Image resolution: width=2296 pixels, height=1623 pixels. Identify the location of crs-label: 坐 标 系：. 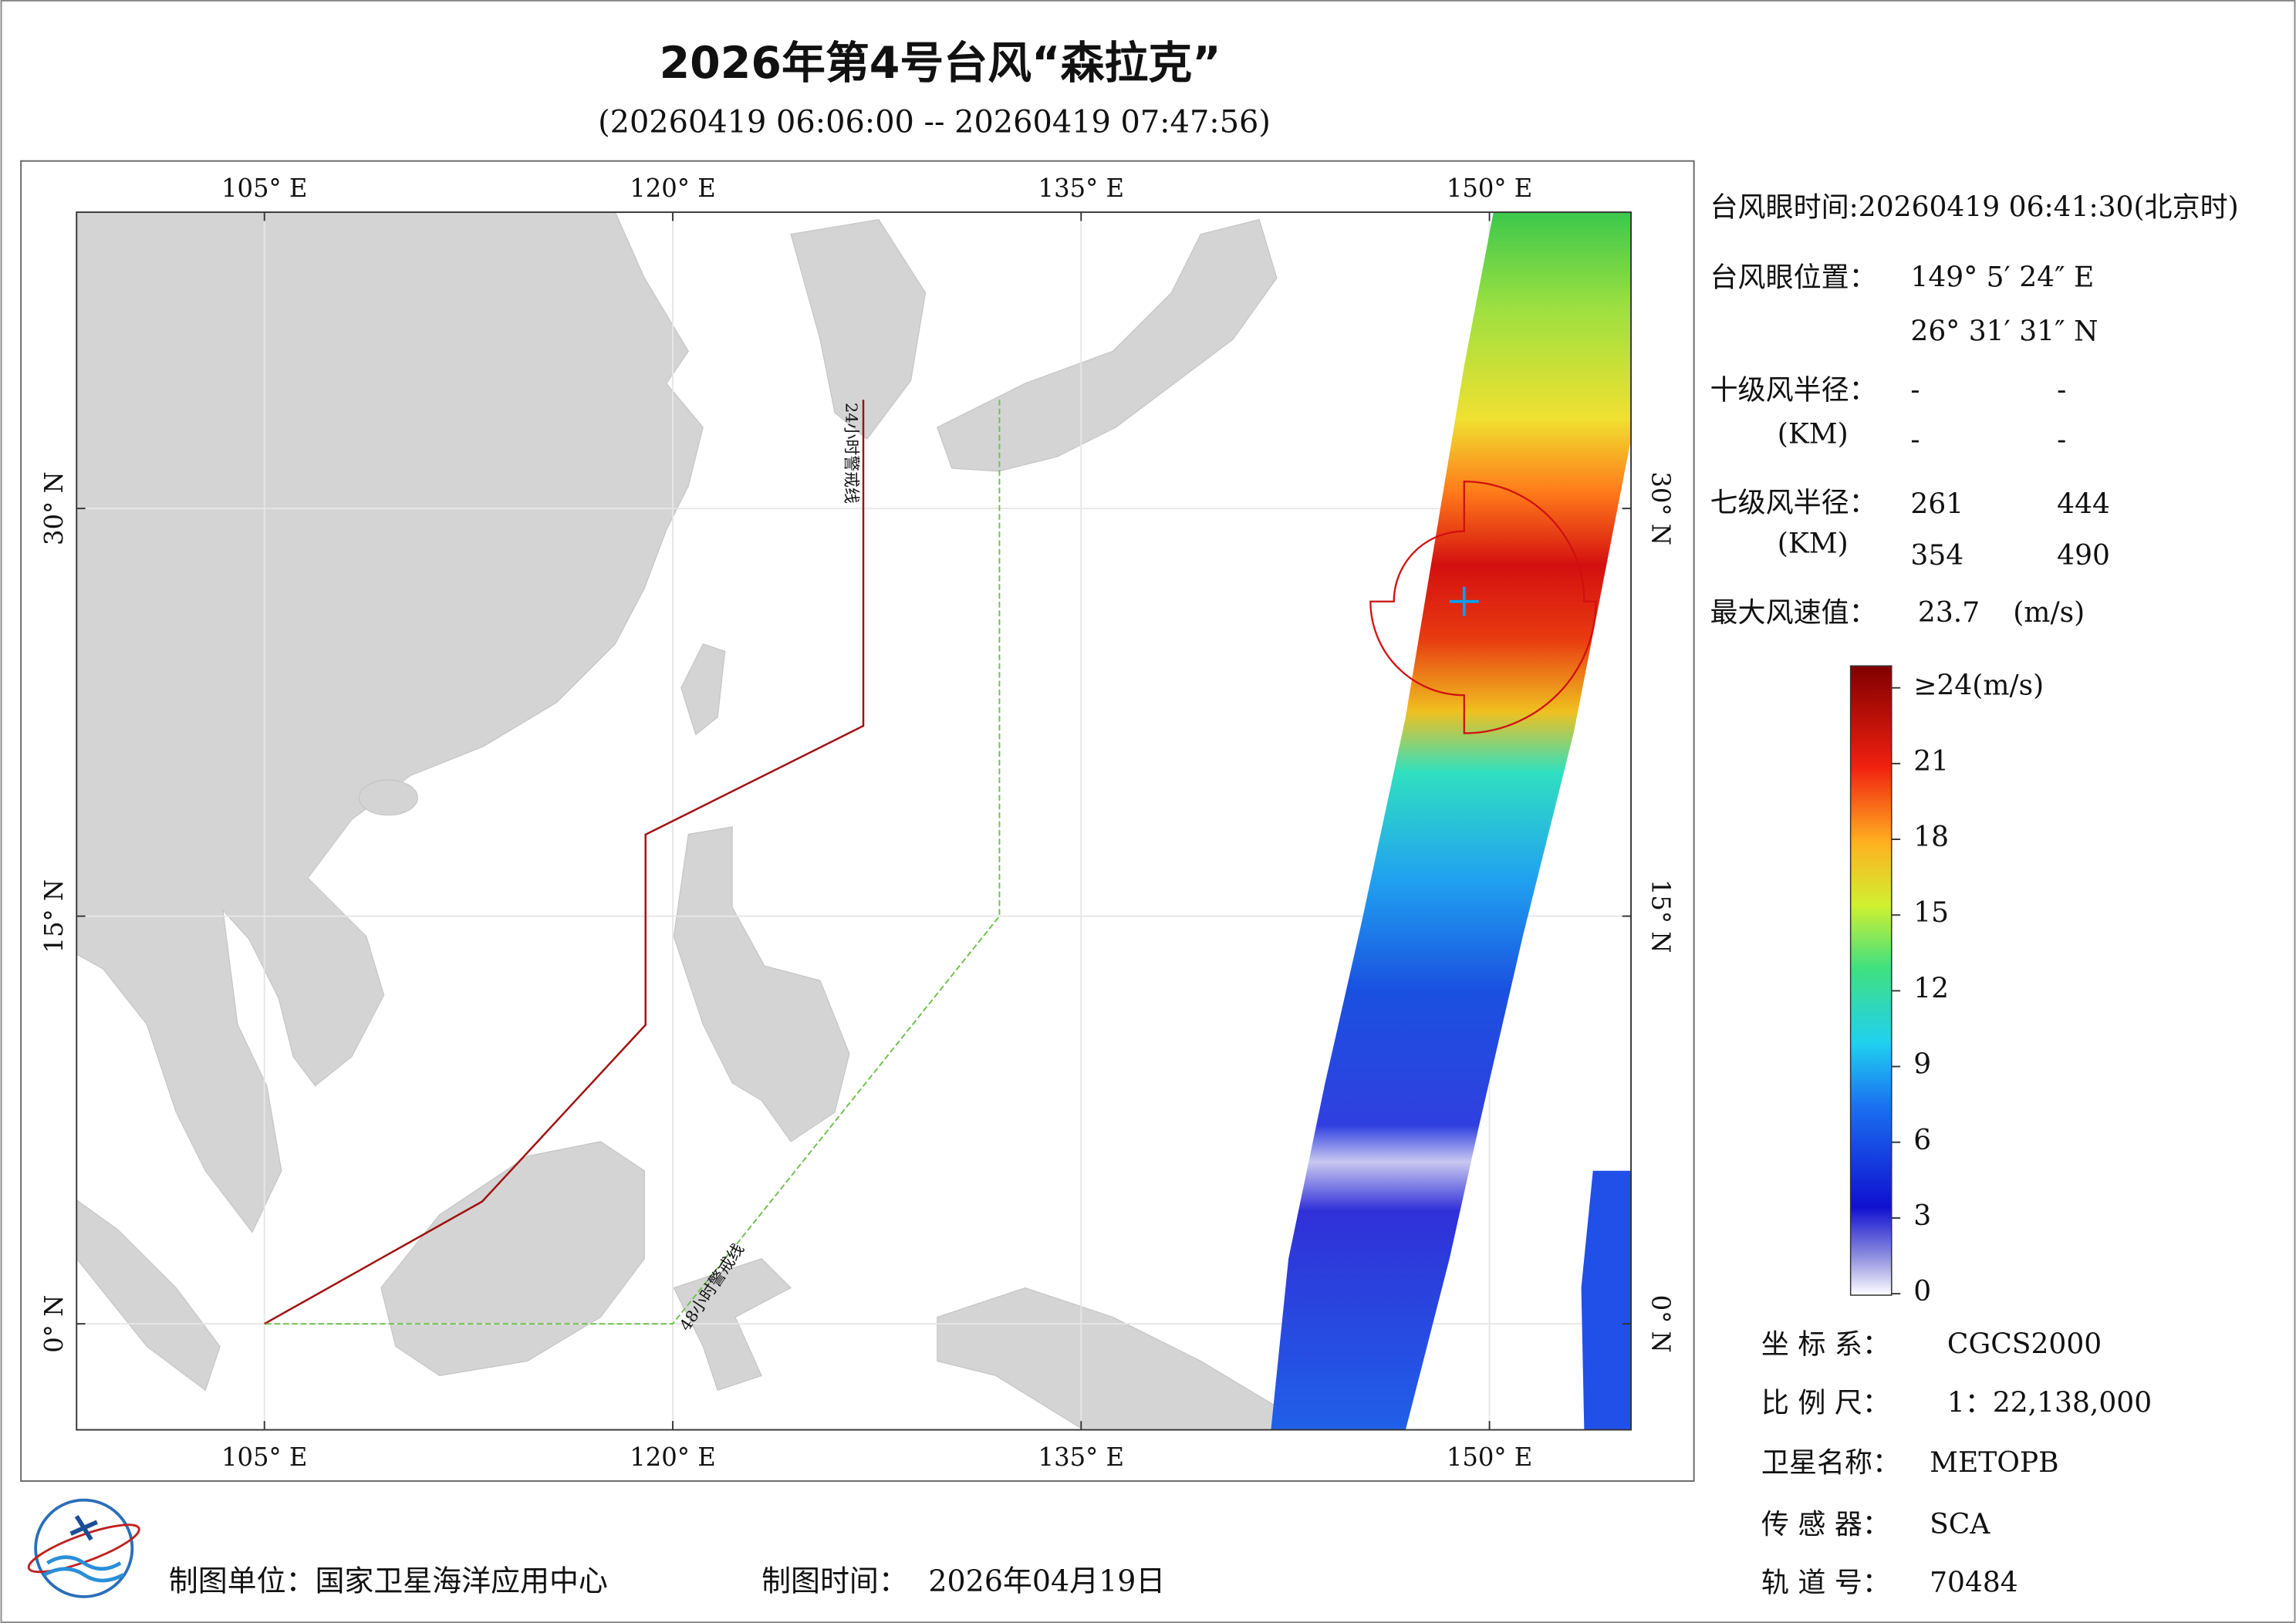
(1825, 1344).